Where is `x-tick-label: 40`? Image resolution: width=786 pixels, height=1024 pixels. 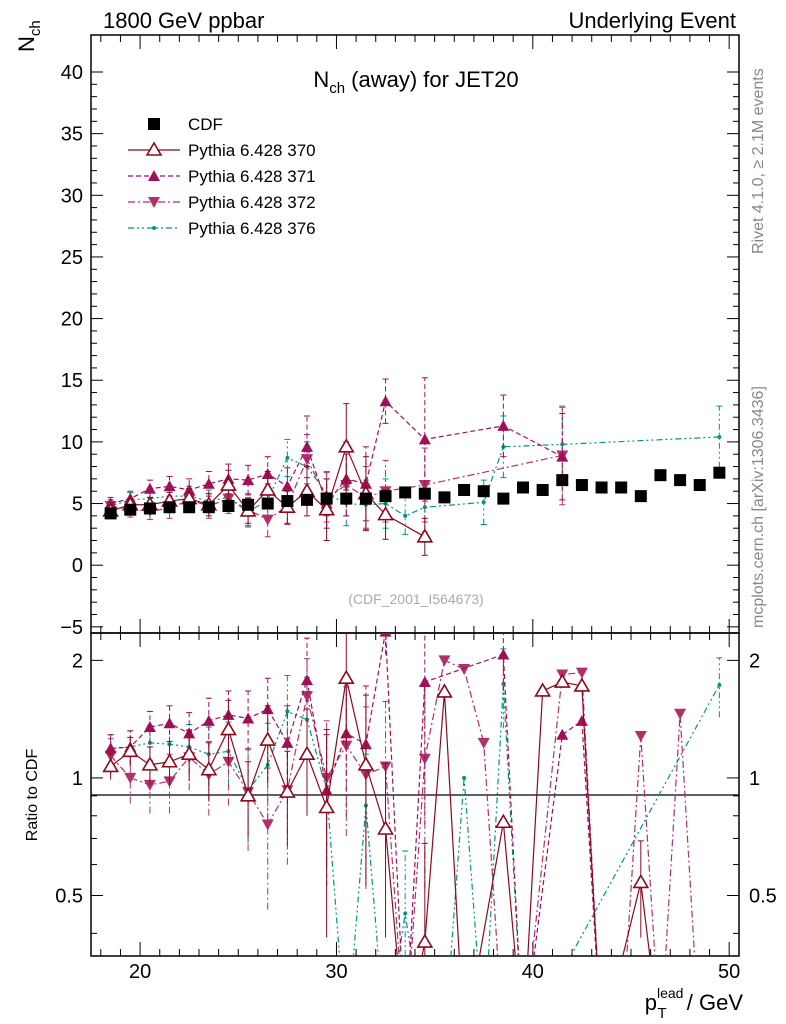
x-tick-label: 40 is located at coordinates (533, 972).